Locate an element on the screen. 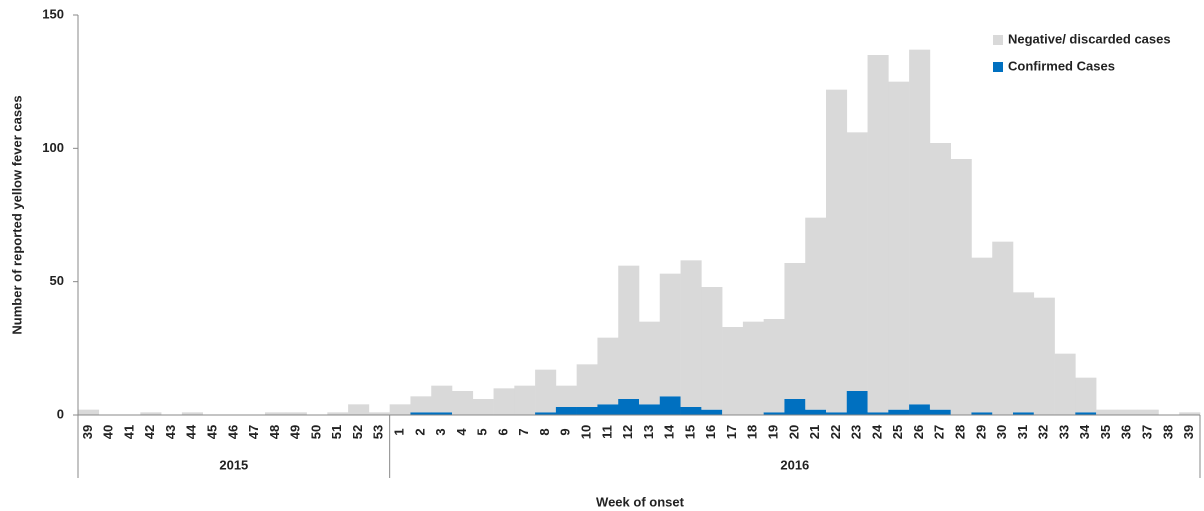 The width and height of the screenshot is (1204, 511). x-tick-label: 20 is located at coordinates (793, 432).